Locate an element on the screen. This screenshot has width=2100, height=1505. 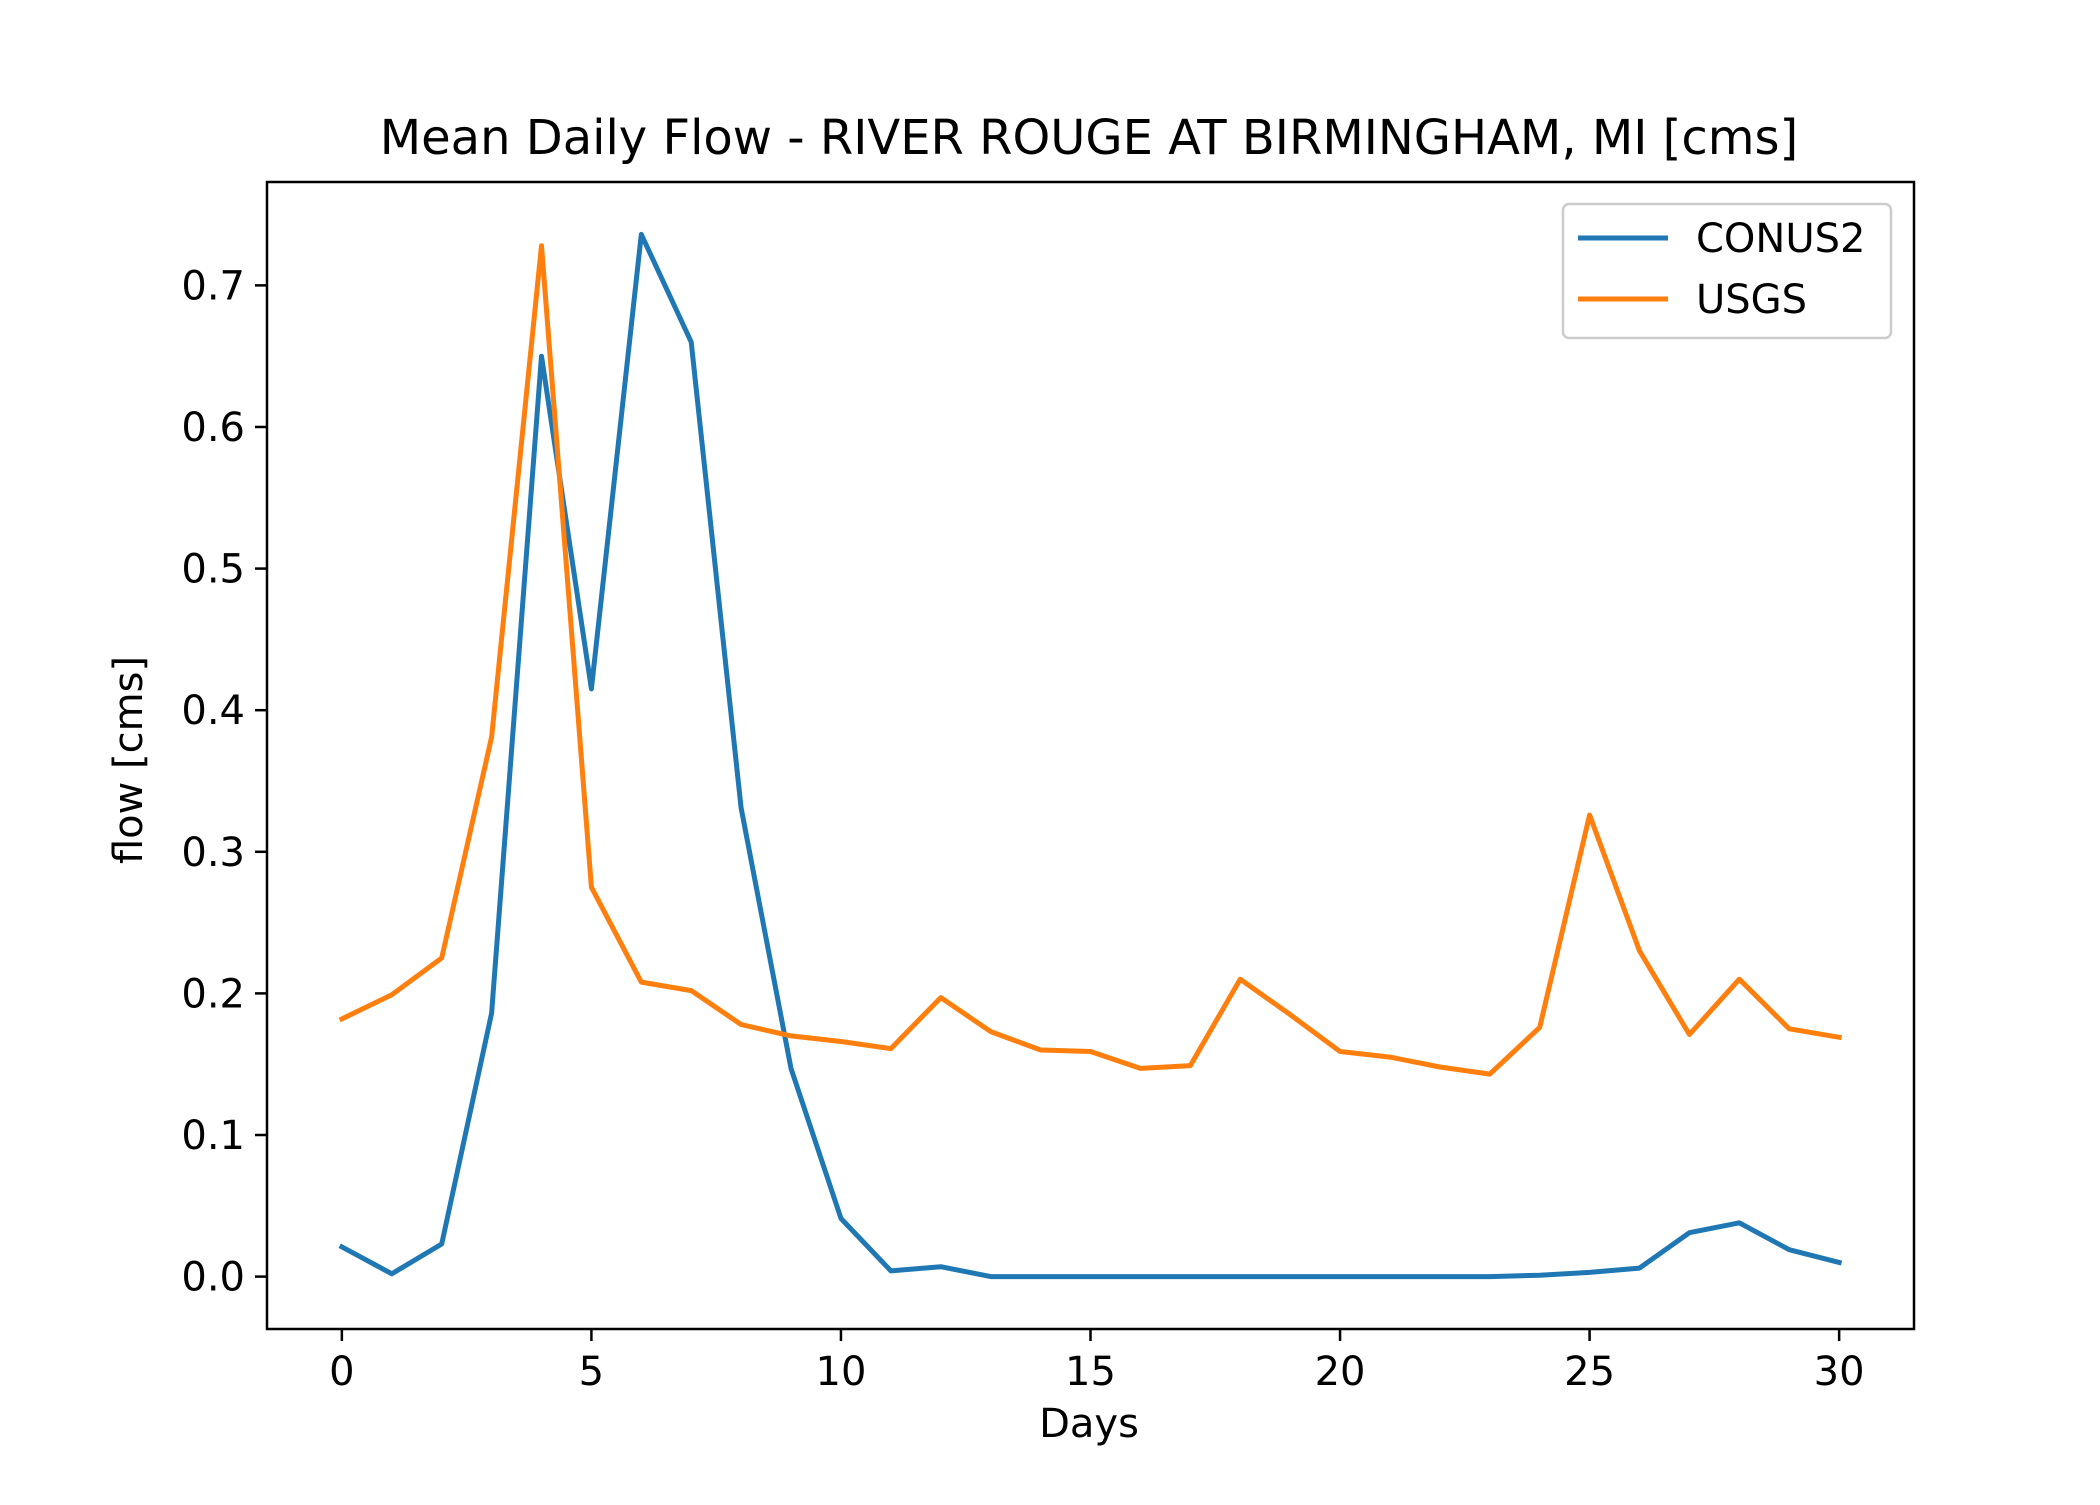
x-tick-label: 25 is located at coordinates (1589, 1372).